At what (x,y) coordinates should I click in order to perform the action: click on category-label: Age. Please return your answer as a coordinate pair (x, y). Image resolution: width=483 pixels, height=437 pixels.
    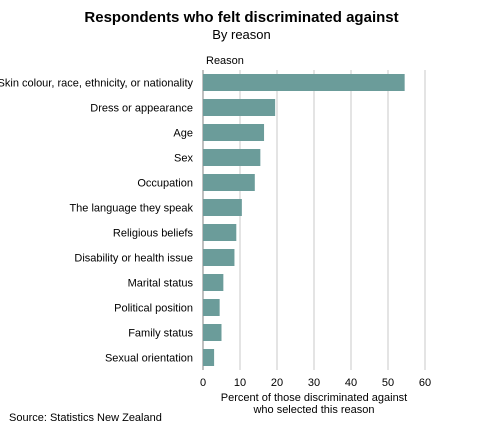
    Looking at the image, I should click on (183, 134).